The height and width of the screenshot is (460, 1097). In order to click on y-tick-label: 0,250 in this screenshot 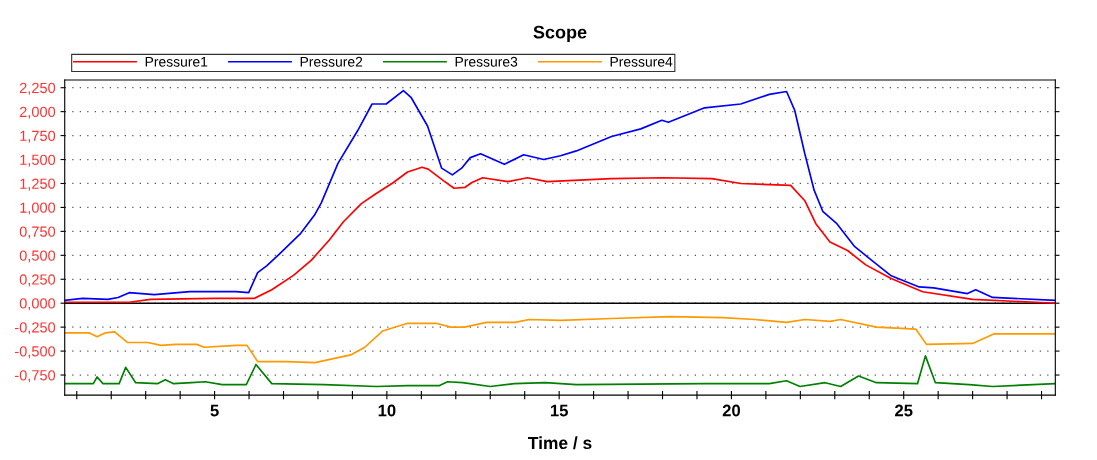, I will do `click(37, 280)`.